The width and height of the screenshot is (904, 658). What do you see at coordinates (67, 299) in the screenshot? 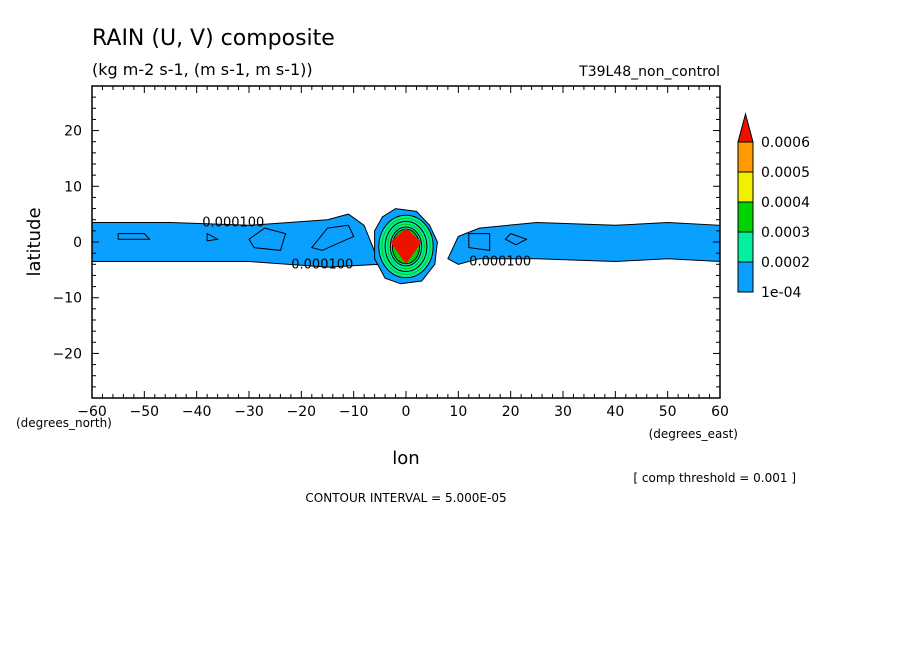
I see `y-tick-label: −10` at bounding box center [67, 299].